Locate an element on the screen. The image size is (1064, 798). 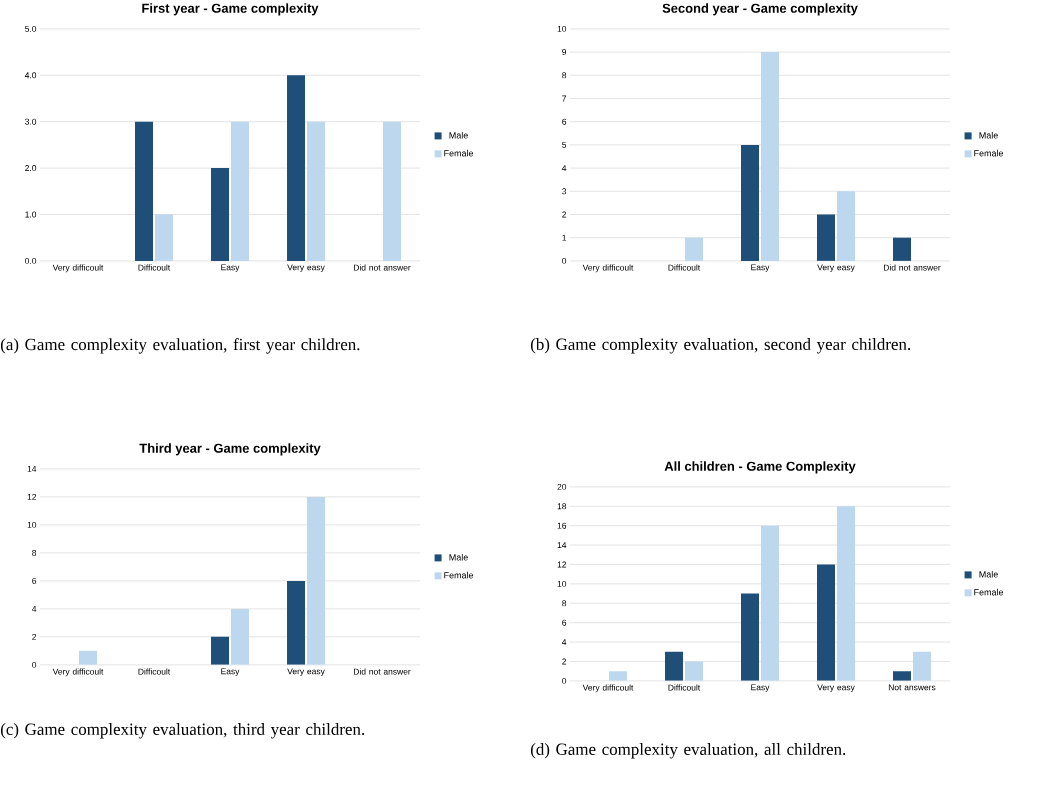
chart-title: All children - Game Complexity is located at coordinates (760, 467).